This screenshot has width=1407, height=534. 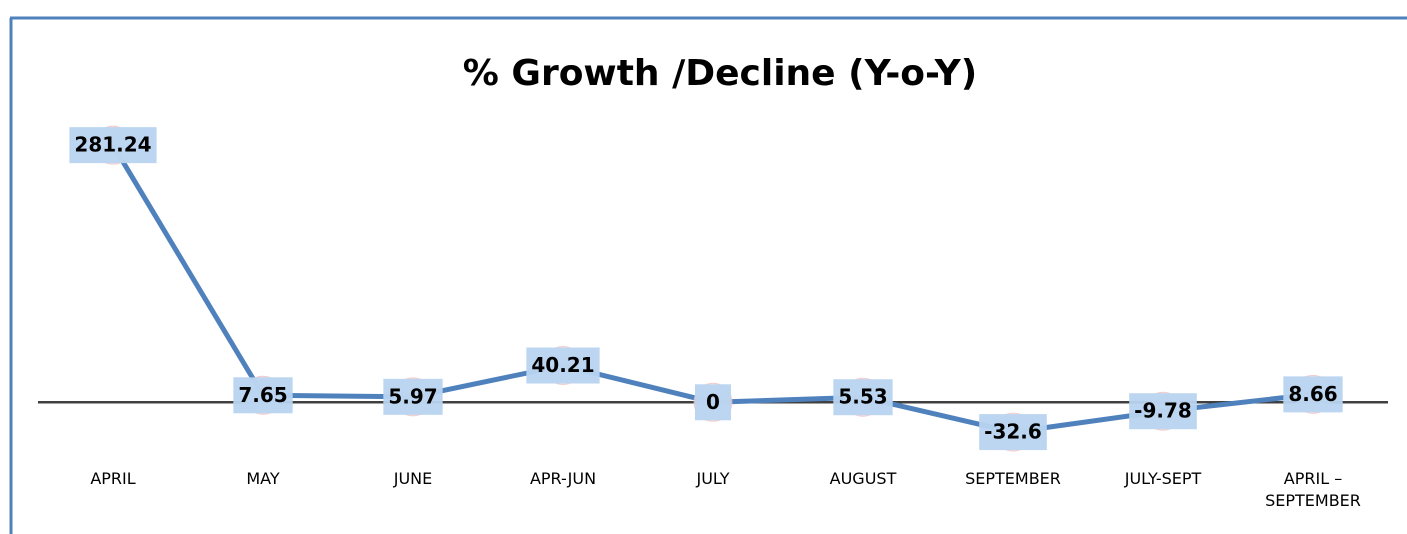 I want to click on x-tick-label: JULY, so click(x=713, y=478).